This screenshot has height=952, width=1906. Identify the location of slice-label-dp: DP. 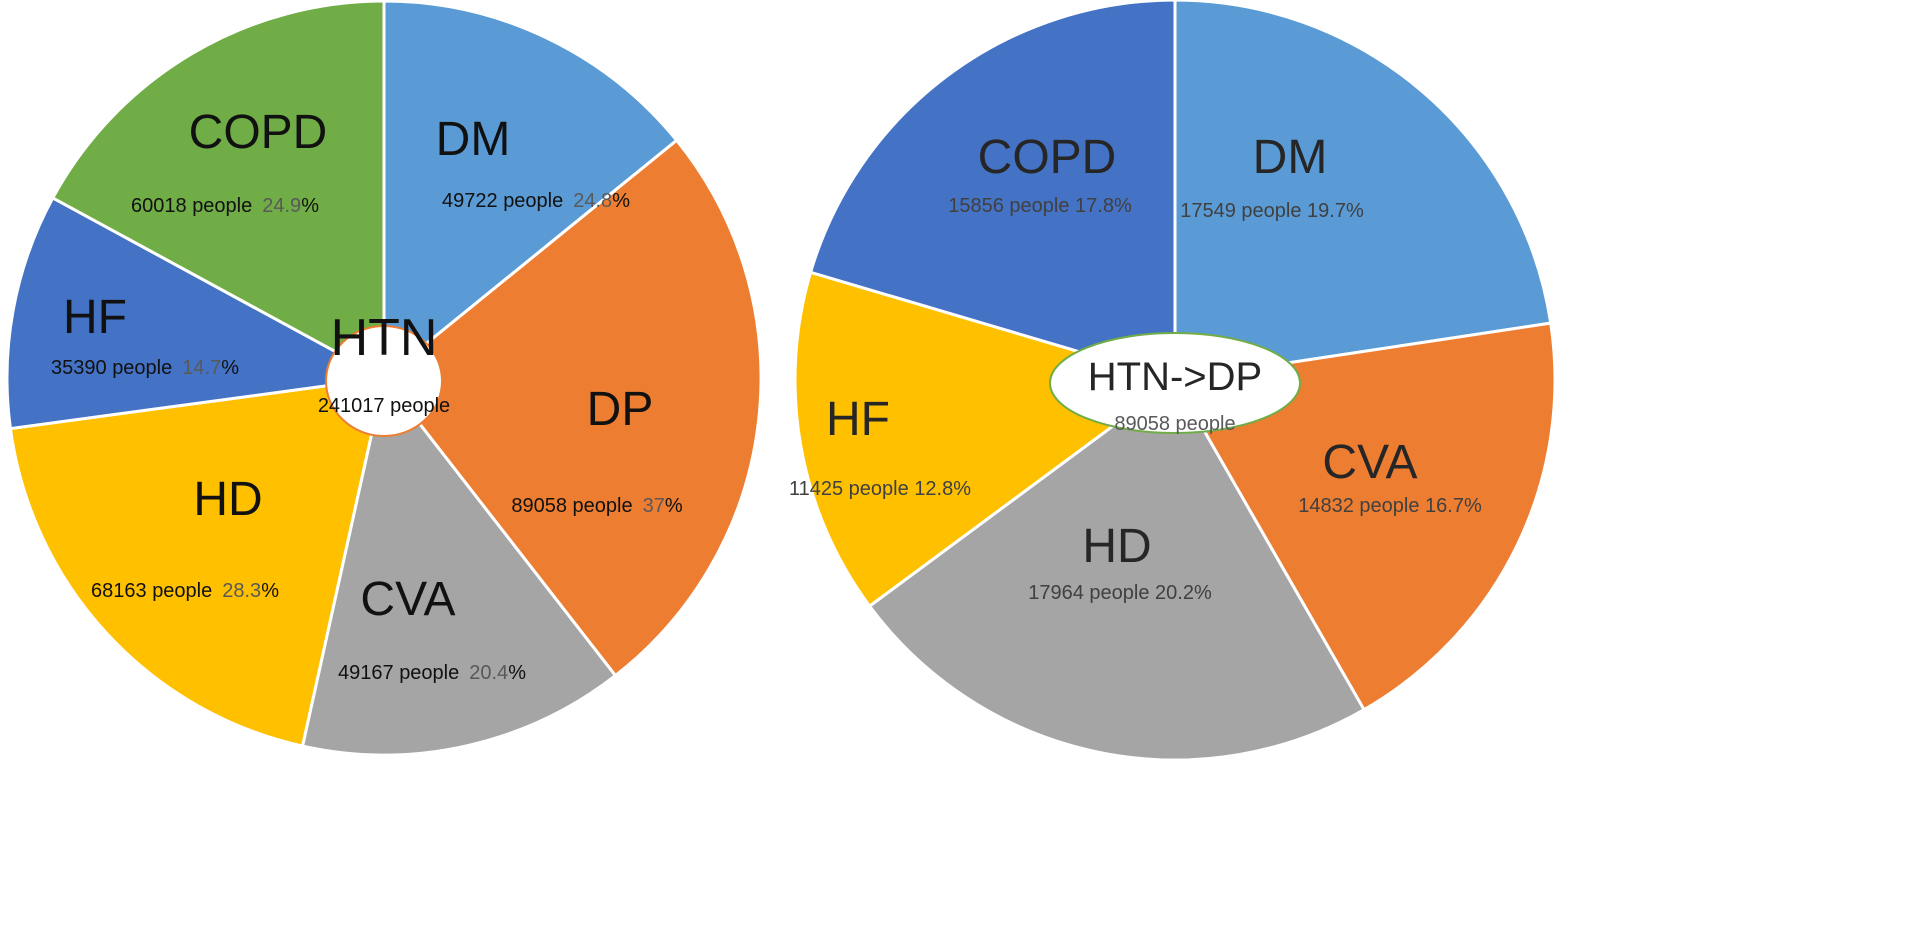
(620, 409).